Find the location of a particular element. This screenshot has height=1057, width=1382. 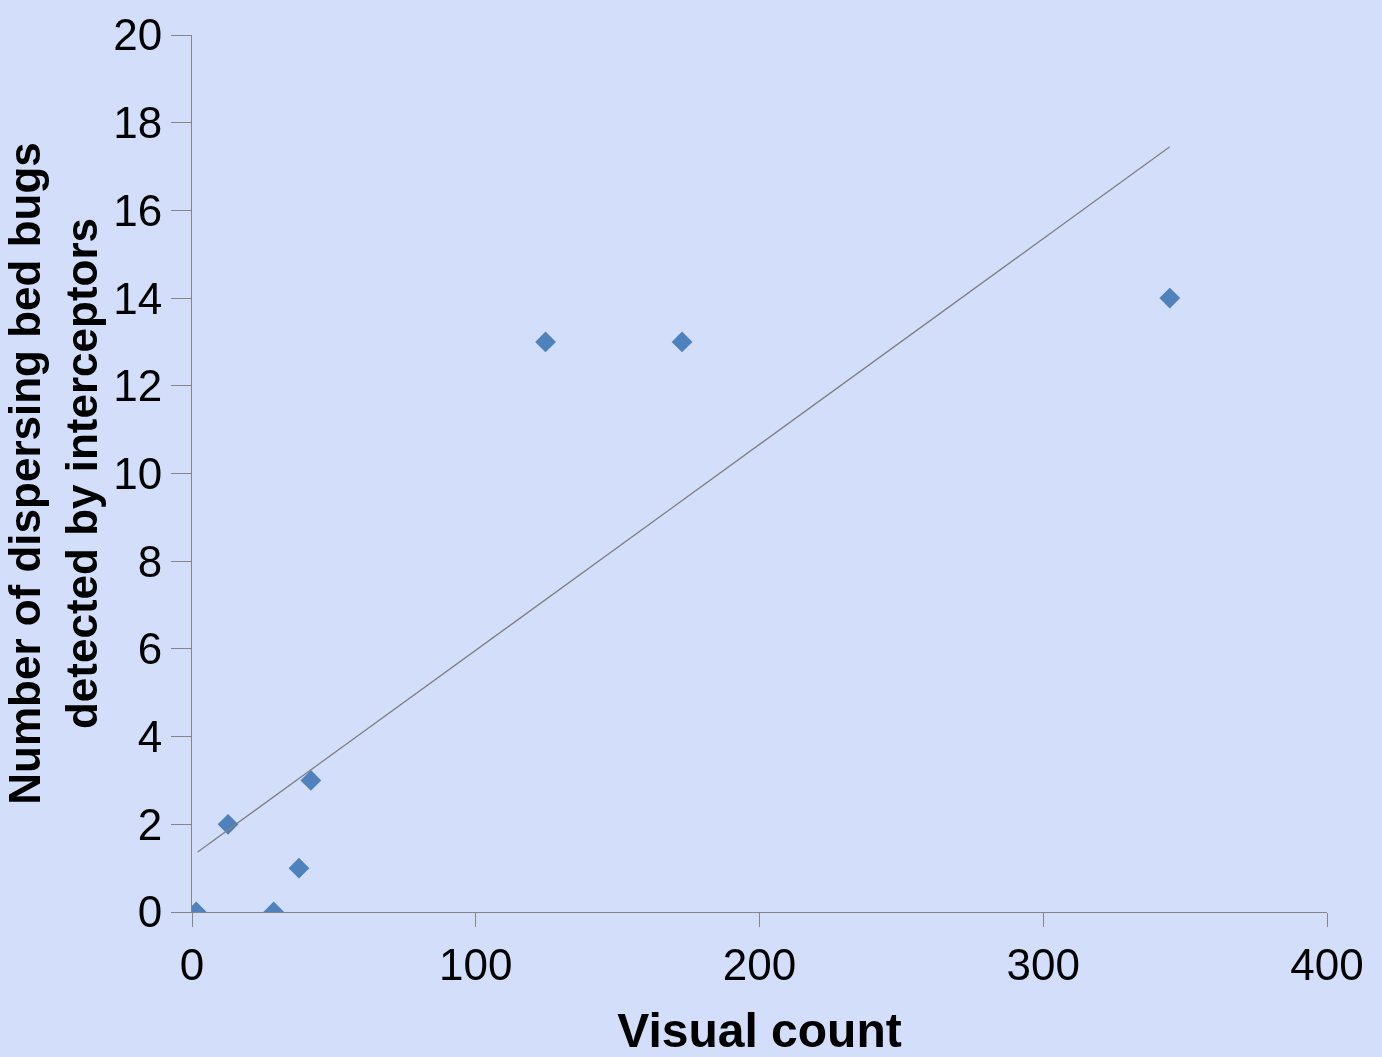

y-tick-label: 20 is located at coordinates (138, 35).